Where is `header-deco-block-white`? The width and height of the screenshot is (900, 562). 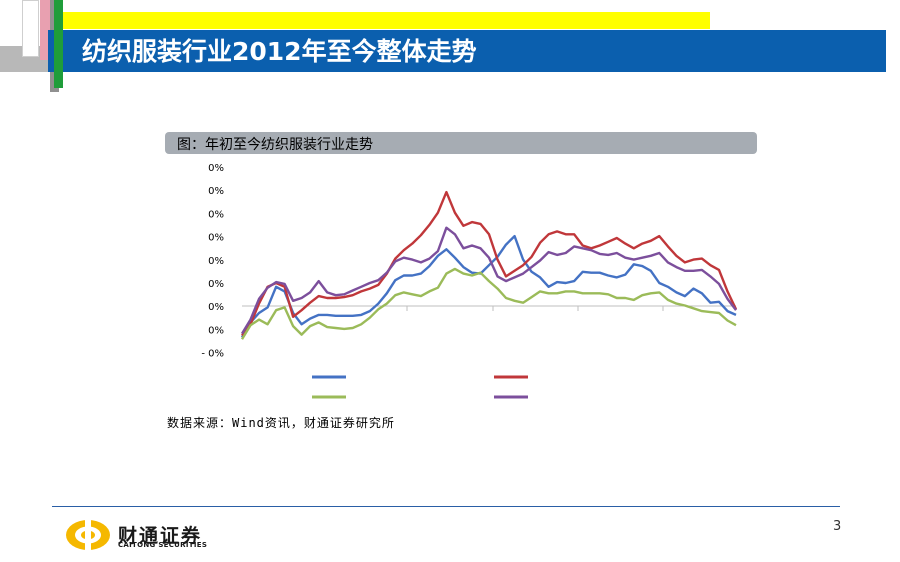 header-deco-block-white is located at coordinates (30, 28).